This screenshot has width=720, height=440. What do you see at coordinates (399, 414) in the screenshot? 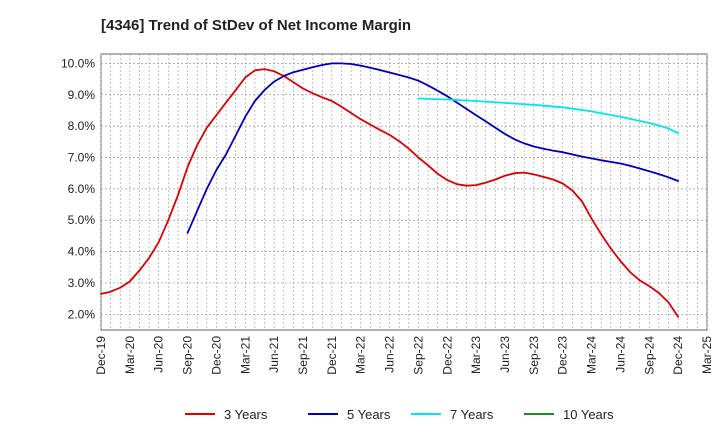
I see `legend: 3 Years 5 Years 7 Years 10 Years` at bounding box center [399, 414].